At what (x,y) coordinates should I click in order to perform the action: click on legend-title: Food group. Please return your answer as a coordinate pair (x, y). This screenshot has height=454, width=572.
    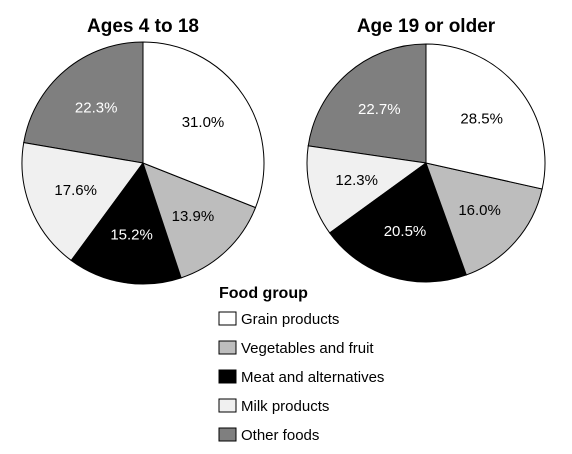
    Looking at the image, I should click on (263, 293).